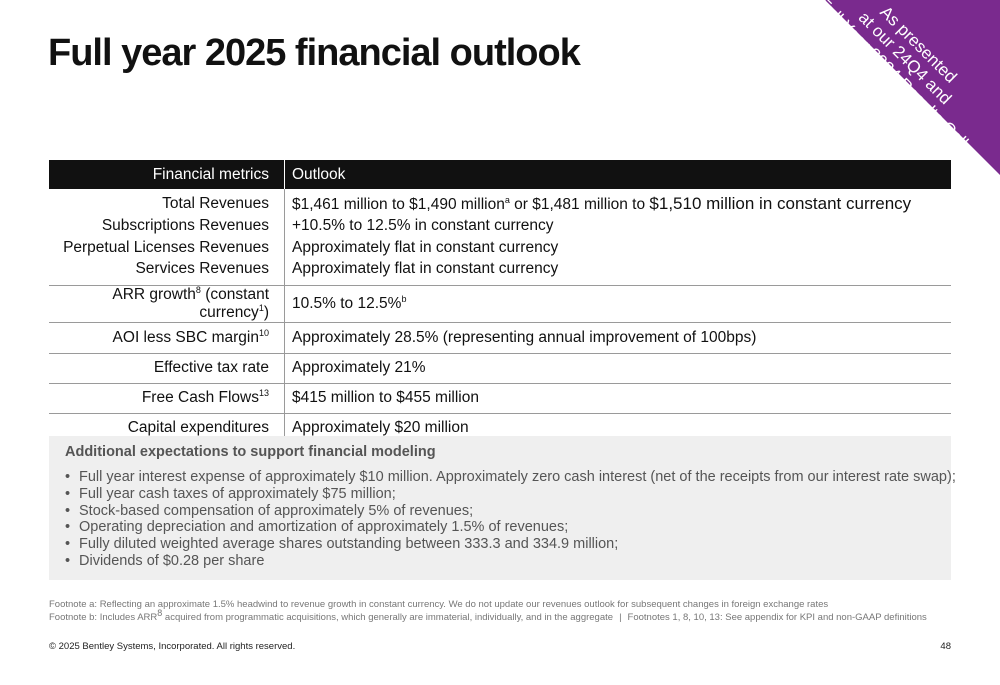  What do you see at coordinates (167, 303) in the screenshot?
I see `arr-label: ARR growth8 (constant currency1)` at bounding box center [167, 303].